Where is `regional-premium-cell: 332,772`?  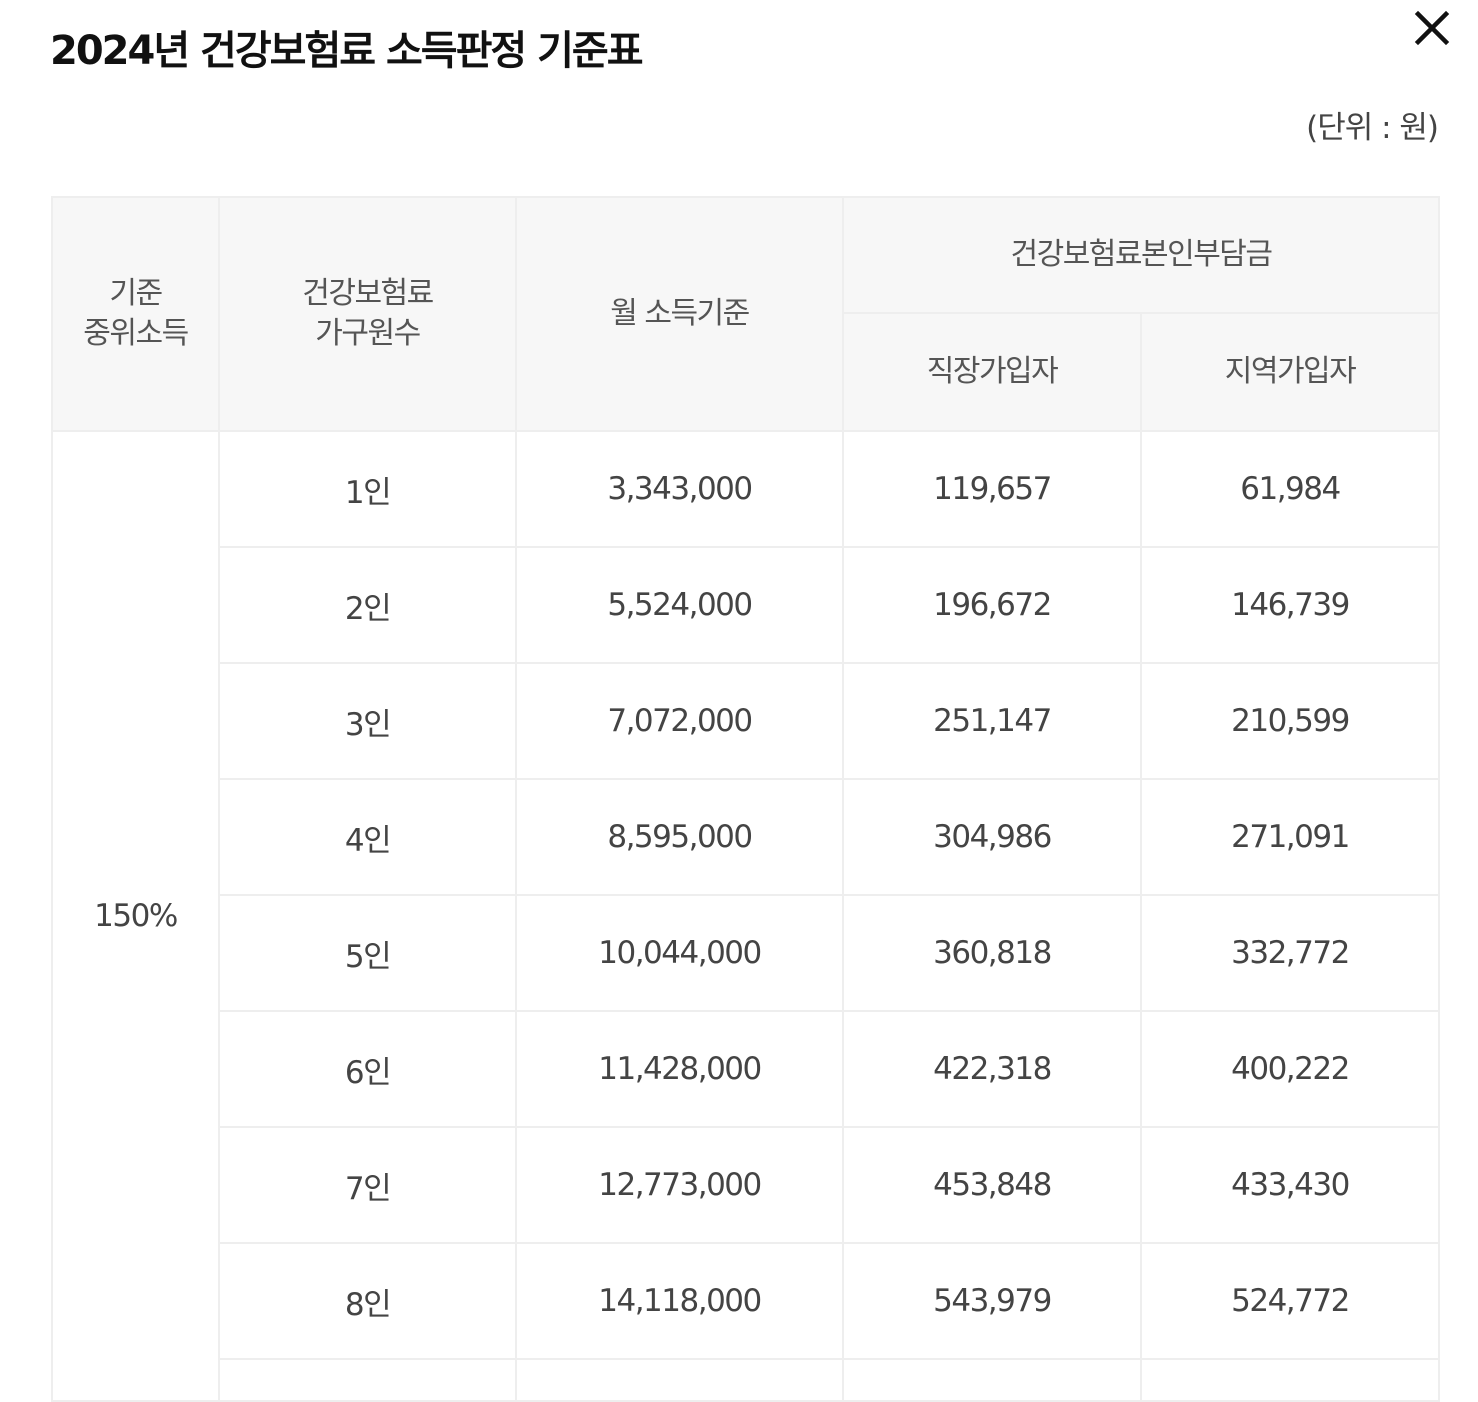
regional-premium-cell: 332,772 is located at coordinates (1290, 953).